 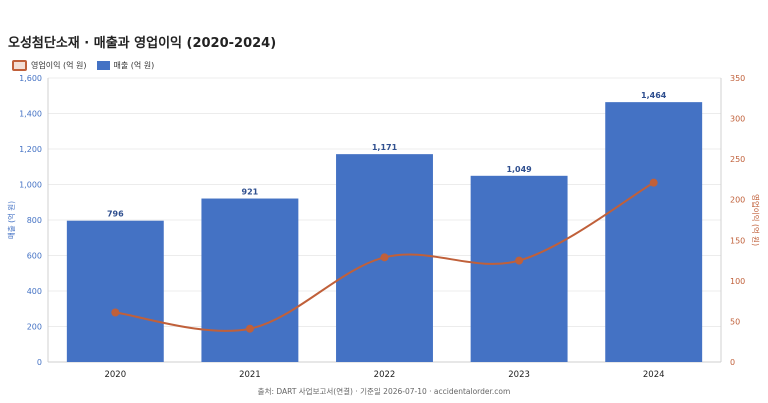 I want to click on bar-value-label: 1,171, so click(x=385, y=147).